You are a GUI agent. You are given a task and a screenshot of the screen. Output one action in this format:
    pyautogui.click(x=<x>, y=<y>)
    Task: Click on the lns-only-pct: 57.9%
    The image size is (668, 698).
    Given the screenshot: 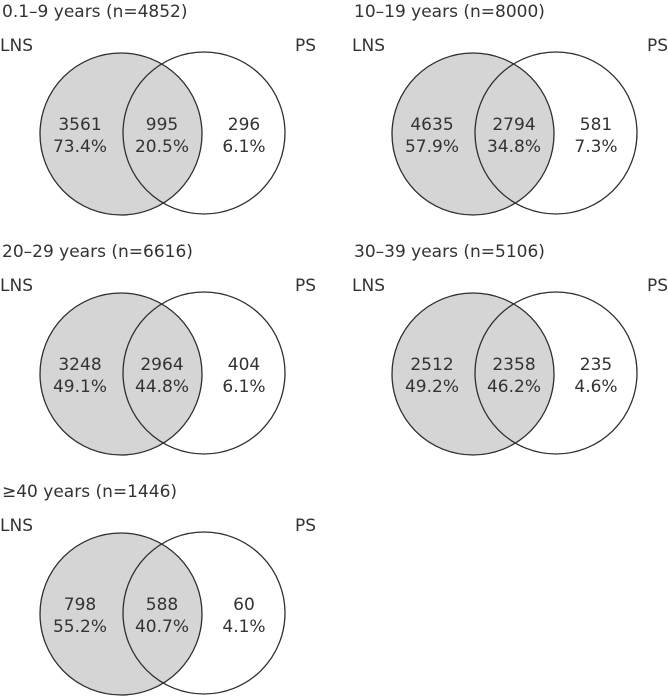 What is the action you would take?
    pyautogui.click(x=432, y=147)
    